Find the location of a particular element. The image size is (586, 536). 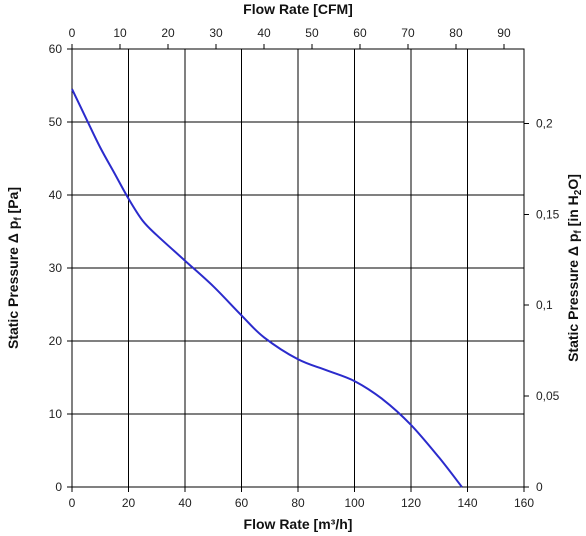

x-tick-label: 100 is located at coordinates (354, 503).